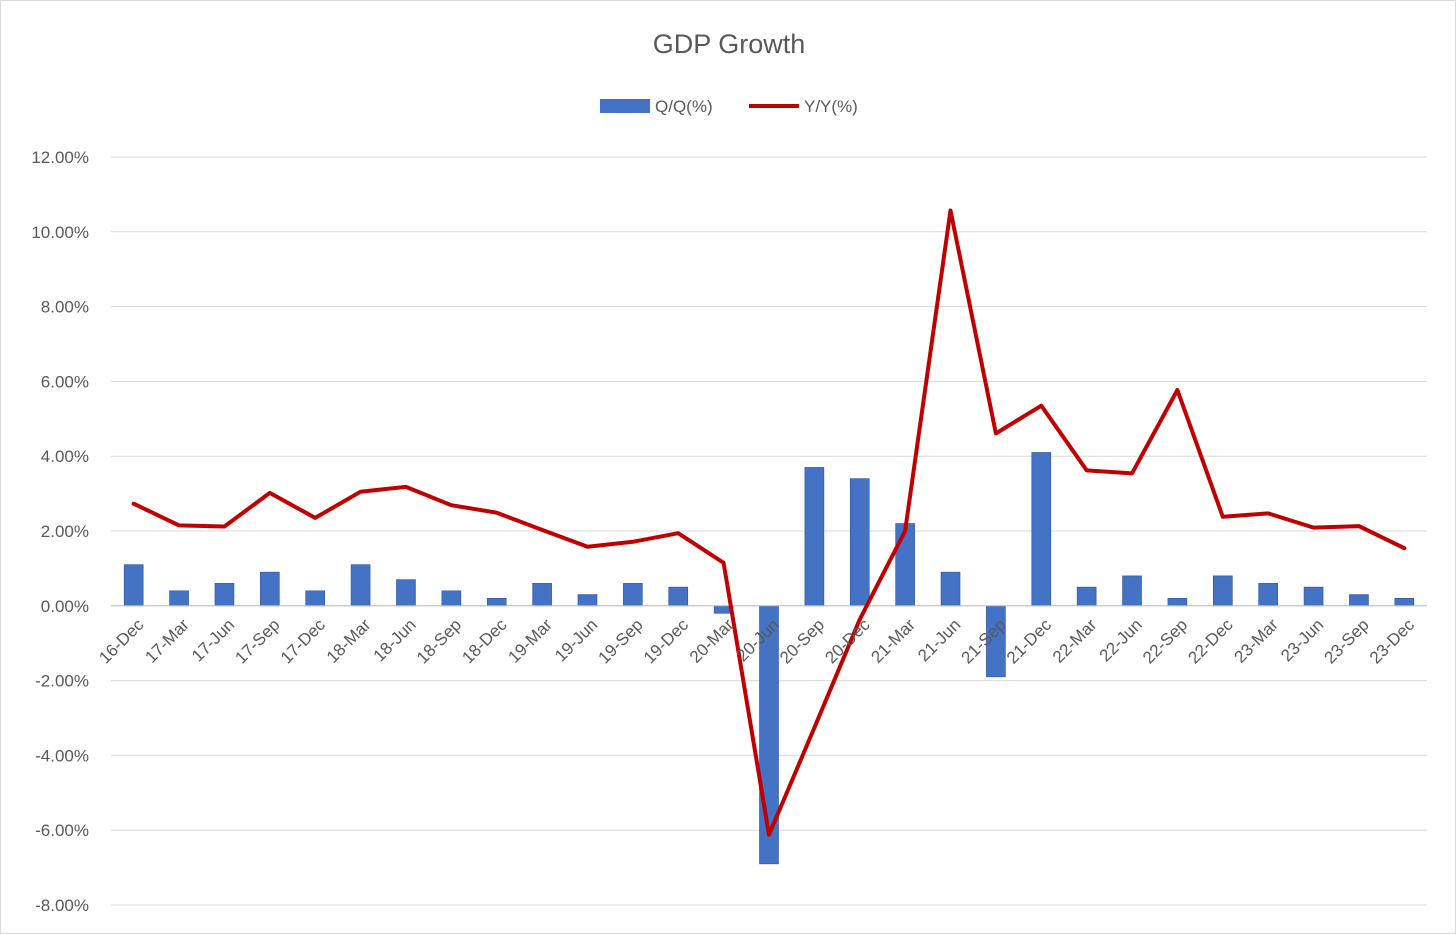  Describe the element at coordinates (1075, 641) in the screenshot. I see `x-tick-label: 22-Mar` at that location.